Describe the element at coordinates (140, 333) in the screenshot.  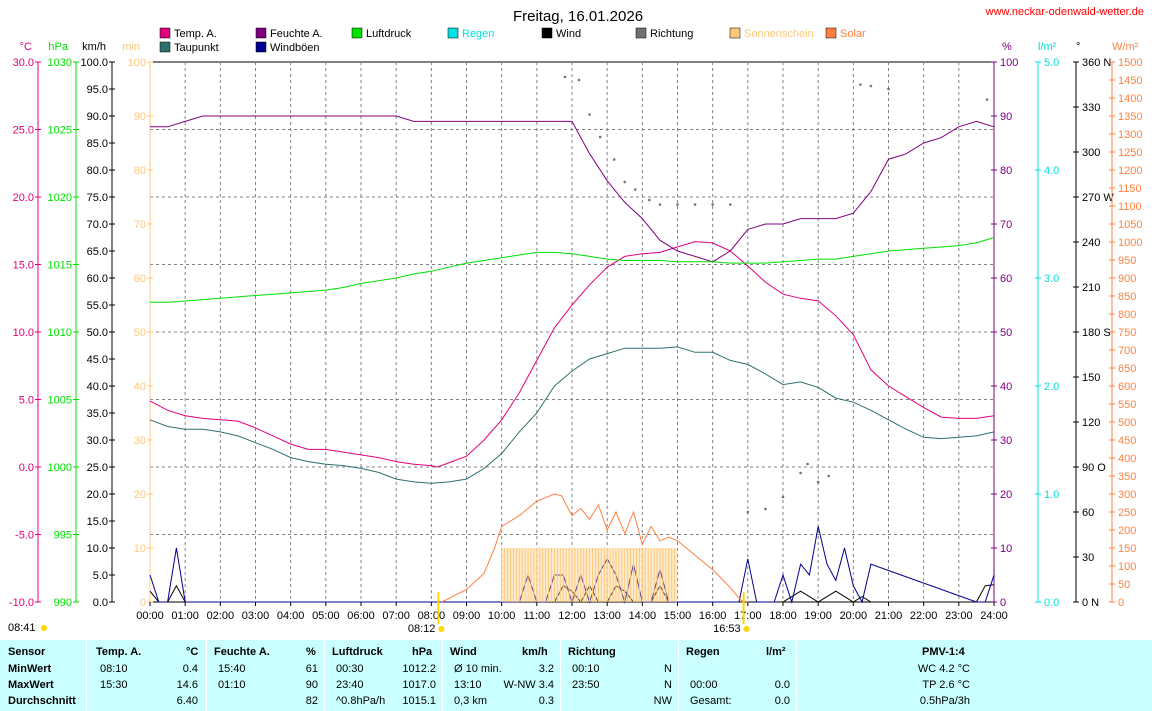
I see `sun-tick-label: 50` at that location.